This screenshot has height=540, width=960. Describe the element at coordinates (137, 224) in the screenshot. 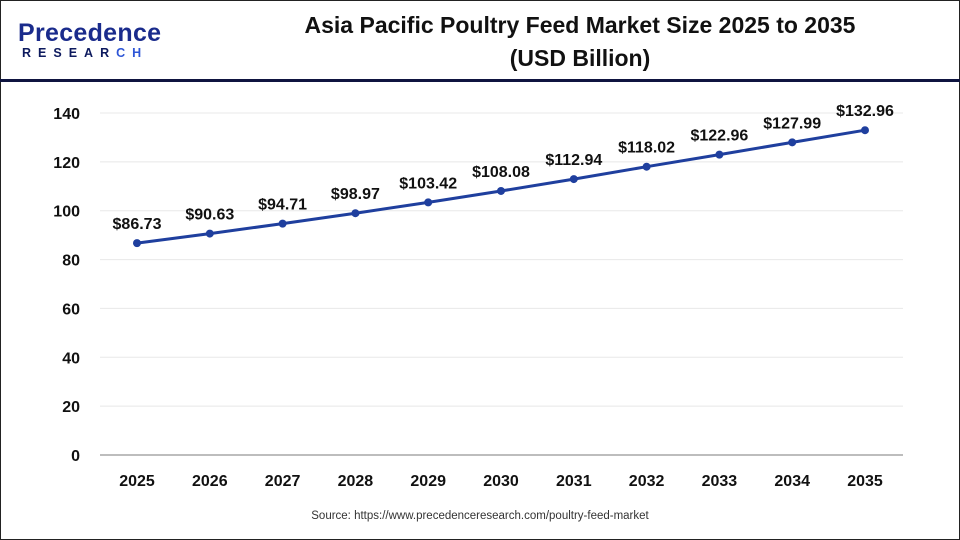

I see `data-label: $86.73` at that location.